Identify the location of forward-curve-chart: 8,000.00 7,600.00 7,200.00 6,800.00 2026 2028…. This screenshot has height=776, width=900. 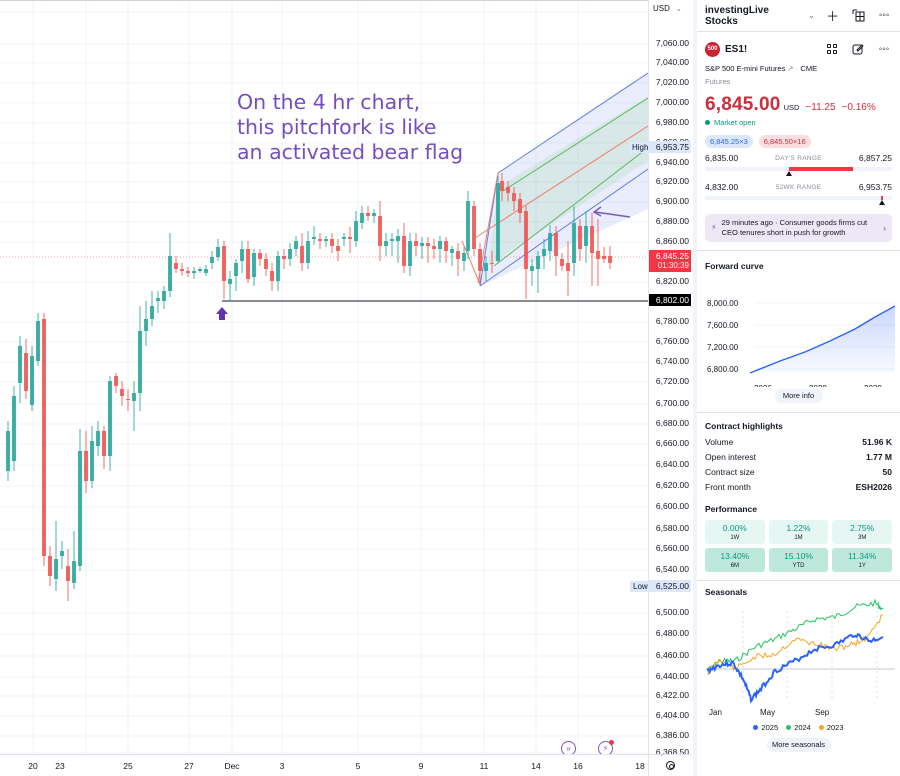
(800, 335).